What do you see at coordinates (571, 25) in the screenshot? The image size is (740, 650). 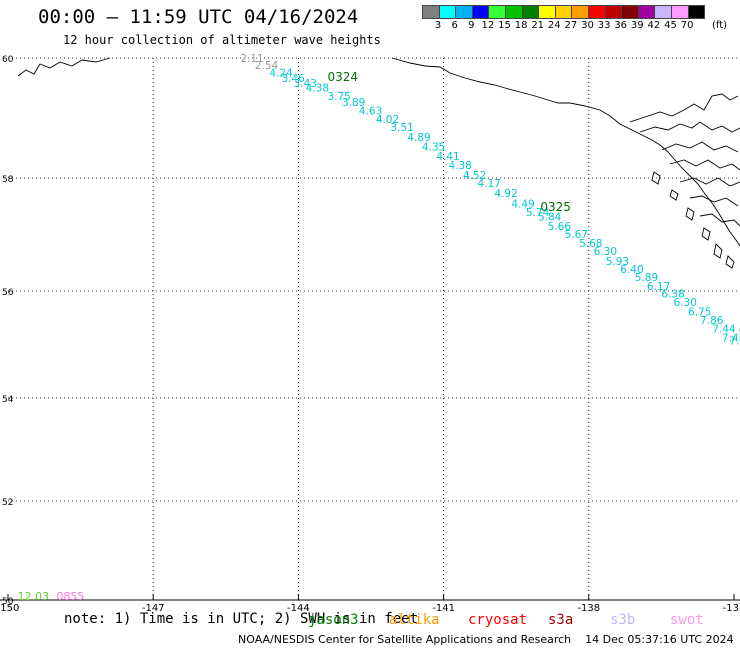 I see `color-scale-label: 27` at bounding box center [571, 25].